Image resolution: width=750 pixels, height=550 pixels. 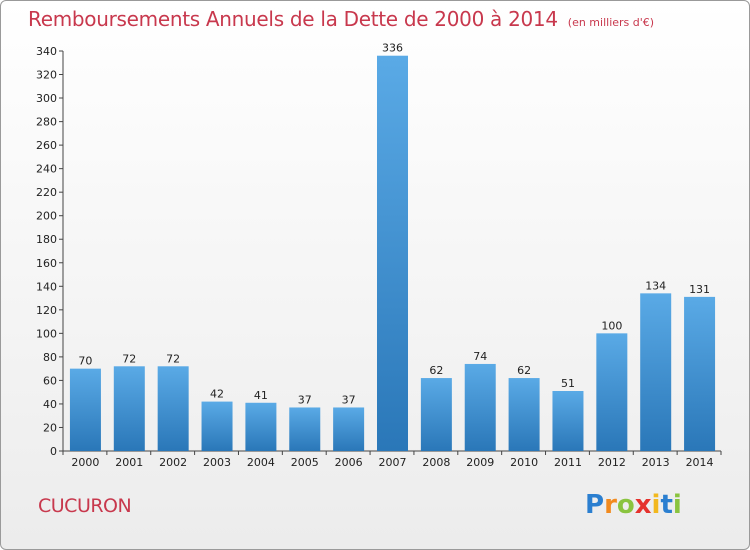 What do you see at coordinates (568, 383) in the screenshot?
I see `data-label: 51` at bounding box center [568, 383].